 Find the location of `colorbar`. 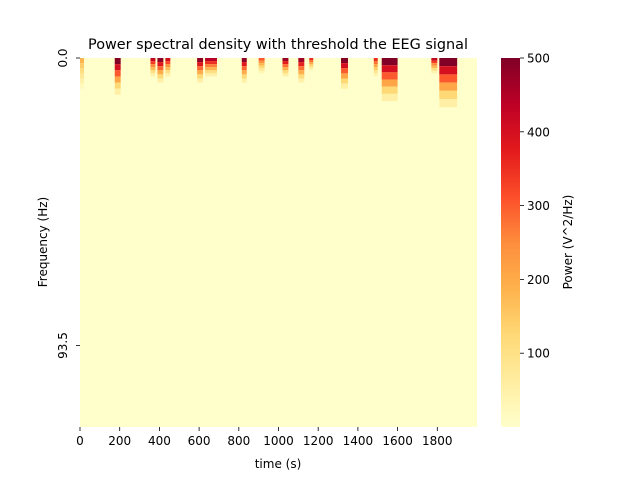

colorbar is located at coordinates (510, 242).